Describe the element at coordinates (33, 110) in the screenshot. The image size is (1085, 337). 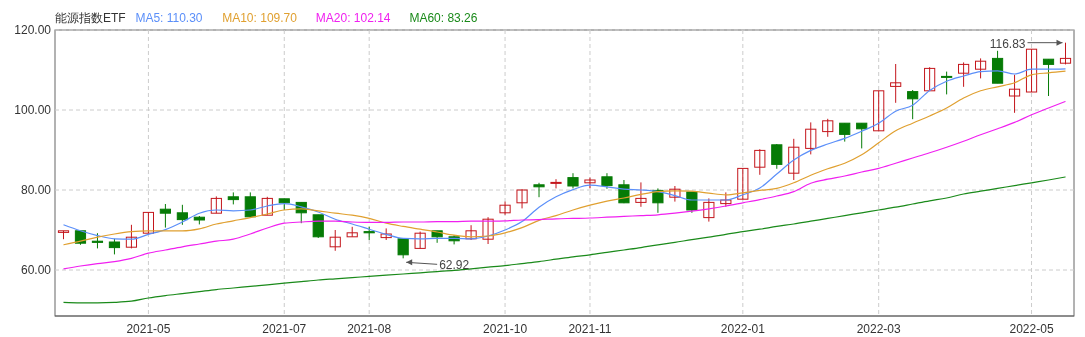
I see `y-tick-label: 100.00` at that location.